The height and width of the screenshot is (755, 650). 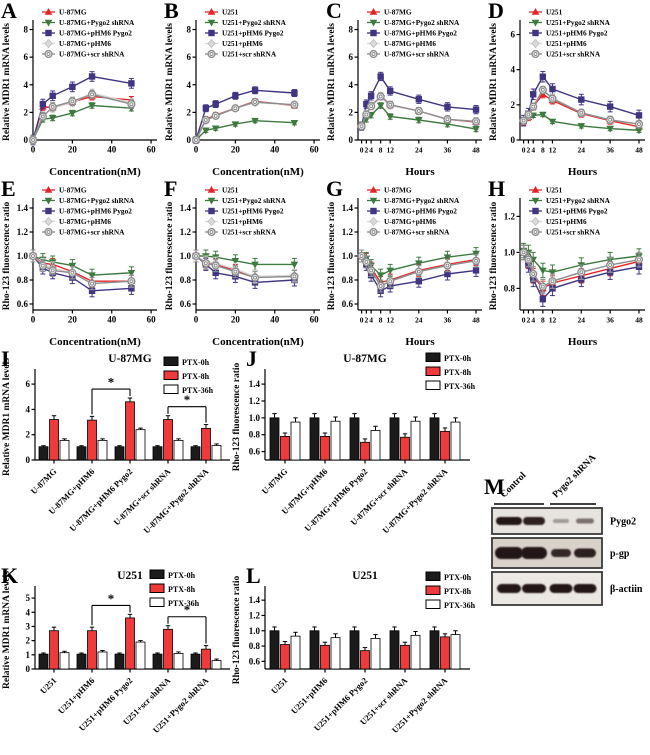 I want to click on series-U251+scr shRNA, so click(x=581, y=269).